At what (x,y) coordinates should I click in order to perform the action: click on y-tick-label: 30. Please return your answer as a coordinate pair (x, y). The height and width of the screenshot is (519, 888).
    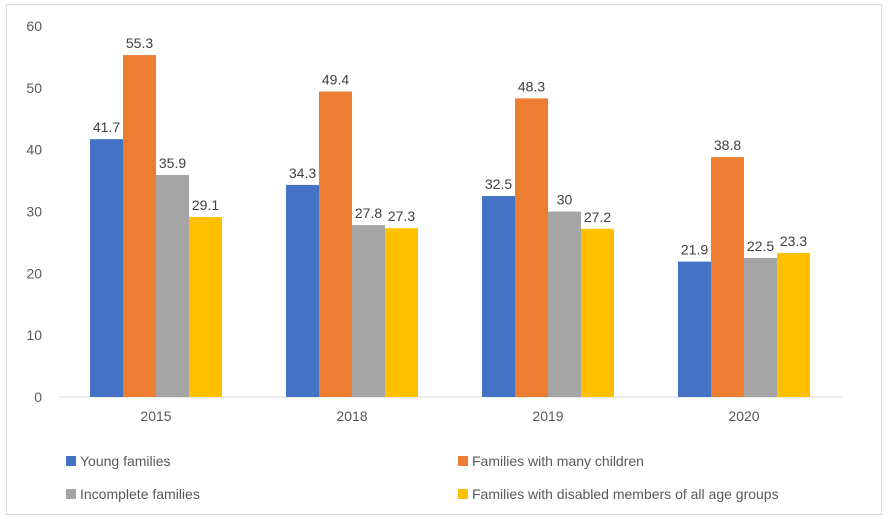
    Looking at the image, I should click on (34, 212).